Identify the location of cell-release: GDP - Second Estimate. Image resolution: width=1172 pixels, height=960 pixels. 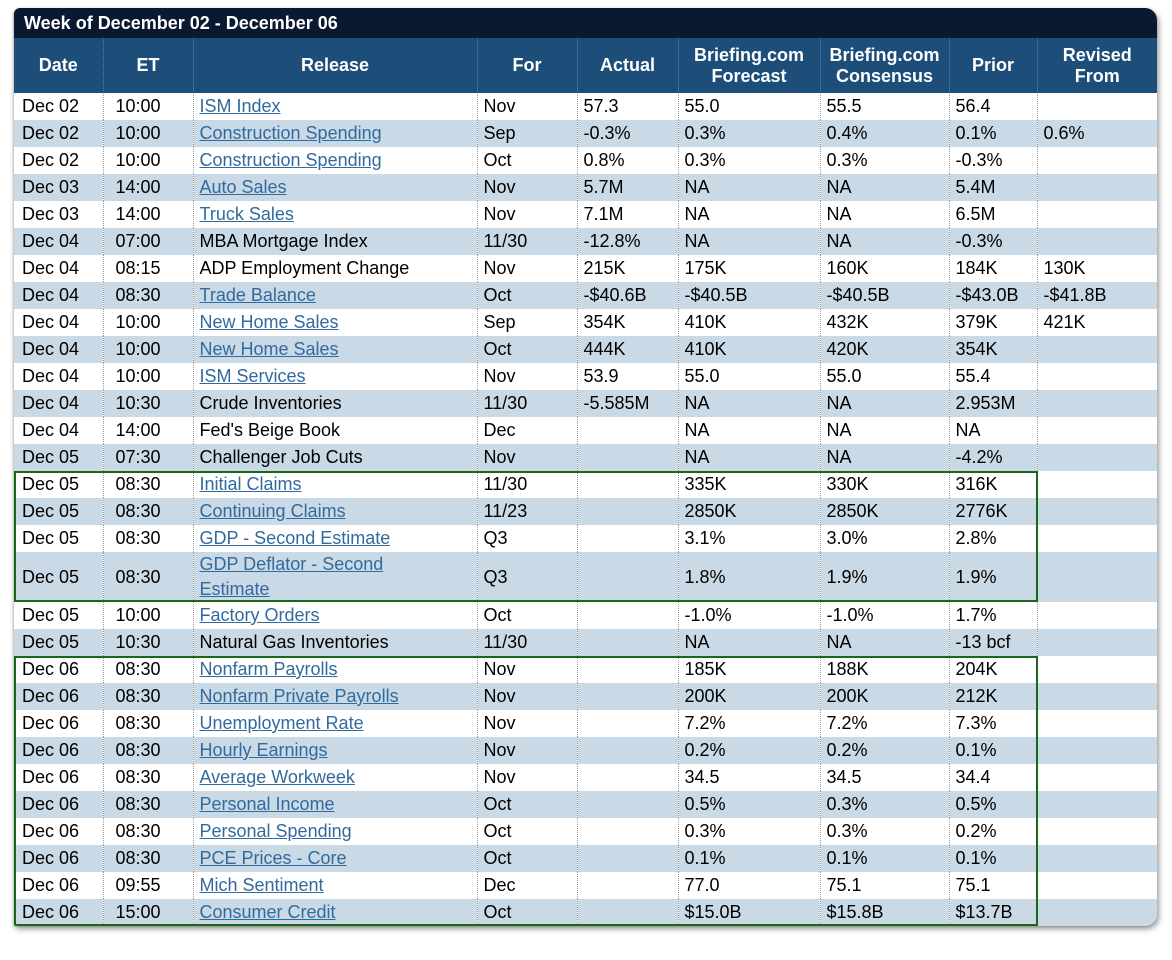
(335, 538).